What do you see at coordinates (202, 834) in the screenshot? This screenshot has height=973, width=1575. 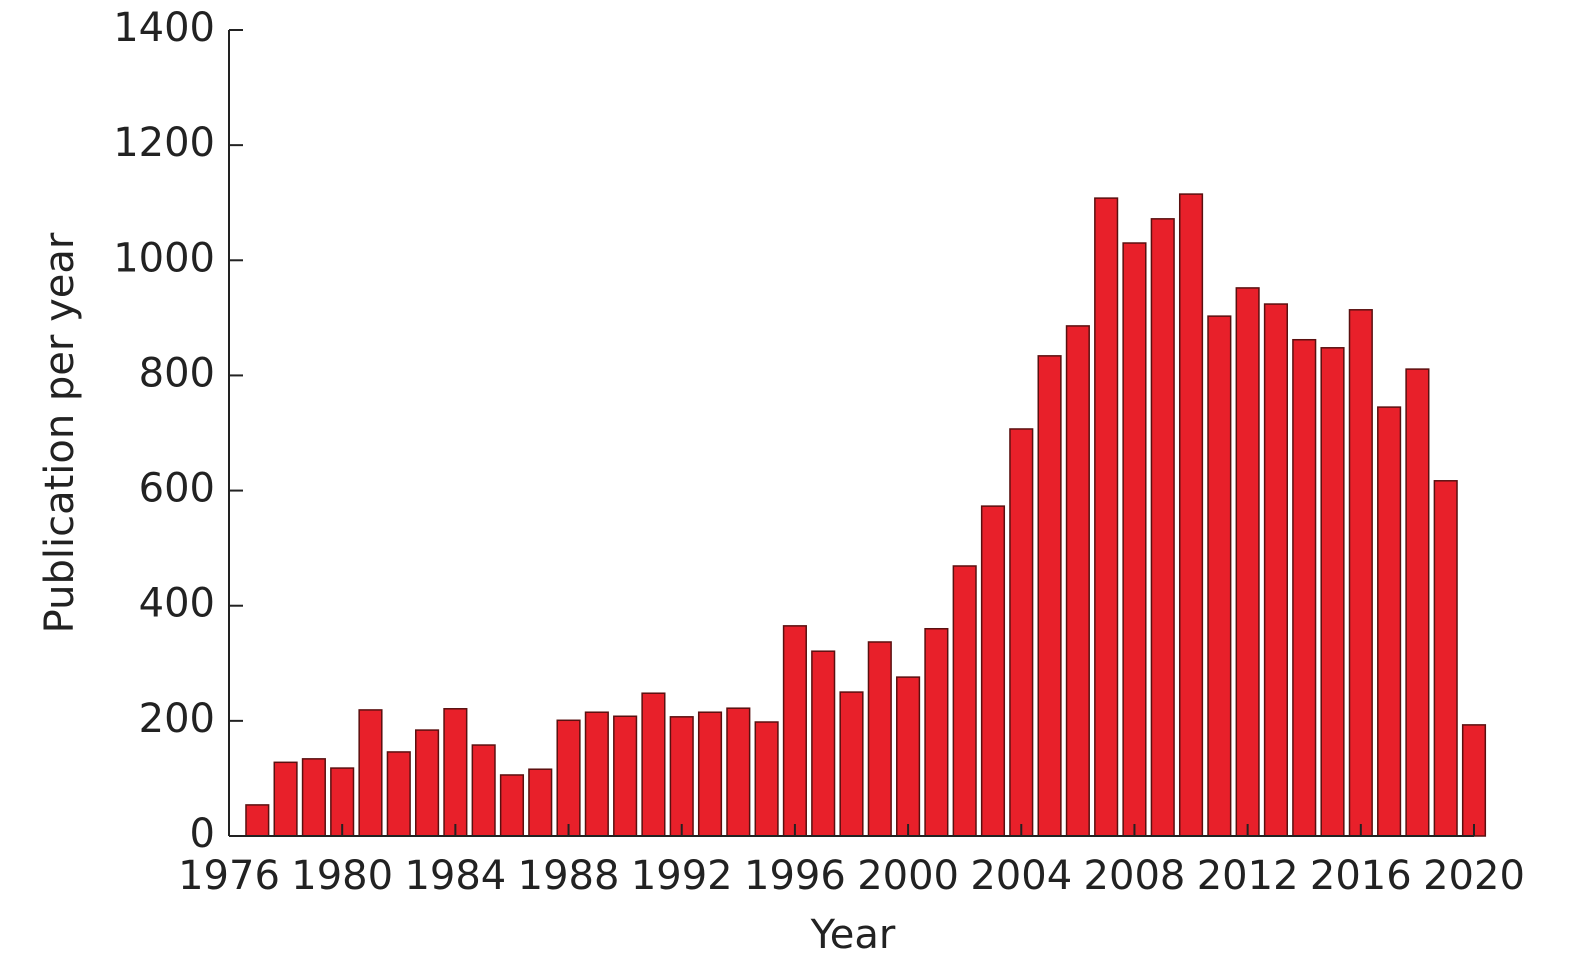 I see `y-tick-label: 0` at bounding box center [202, 834].